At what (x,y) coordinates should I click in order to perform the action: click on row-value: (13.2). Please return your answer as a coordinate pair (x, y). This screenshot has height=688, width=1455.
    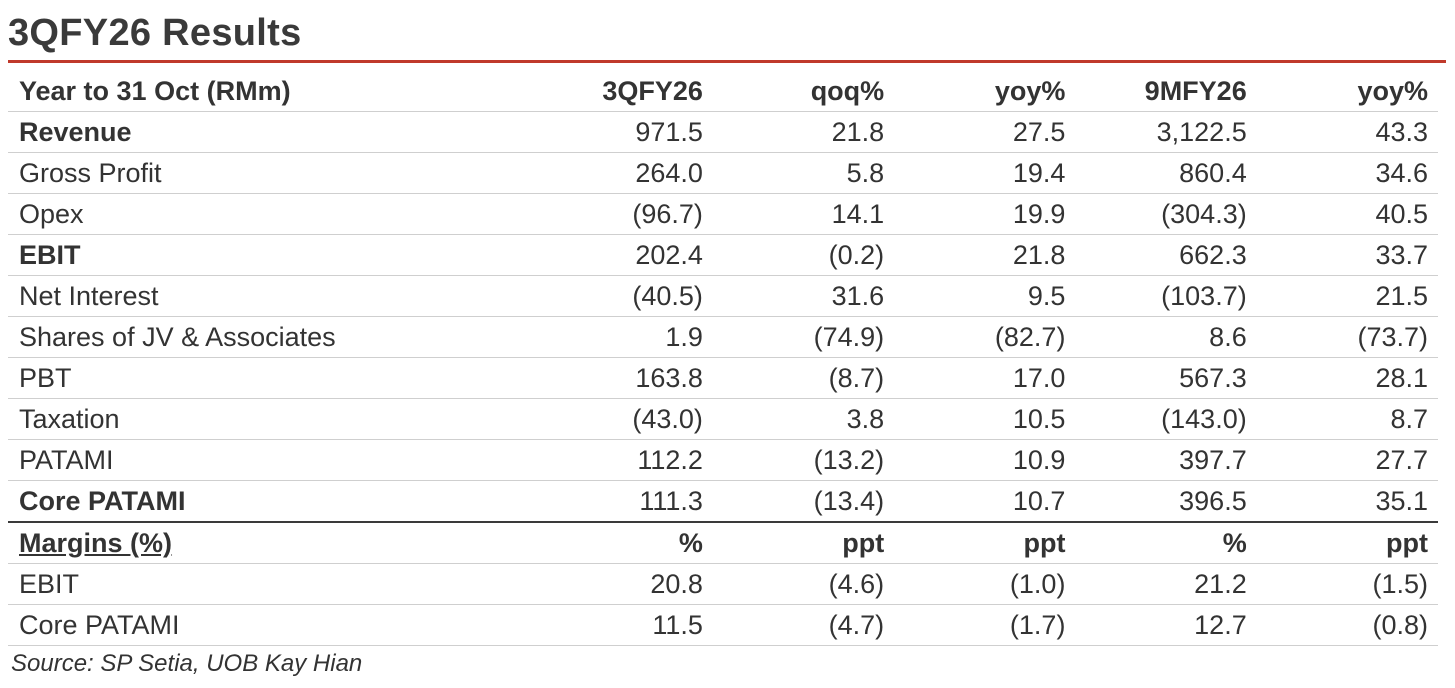
    Looking at the image, I should click on (803, 460).